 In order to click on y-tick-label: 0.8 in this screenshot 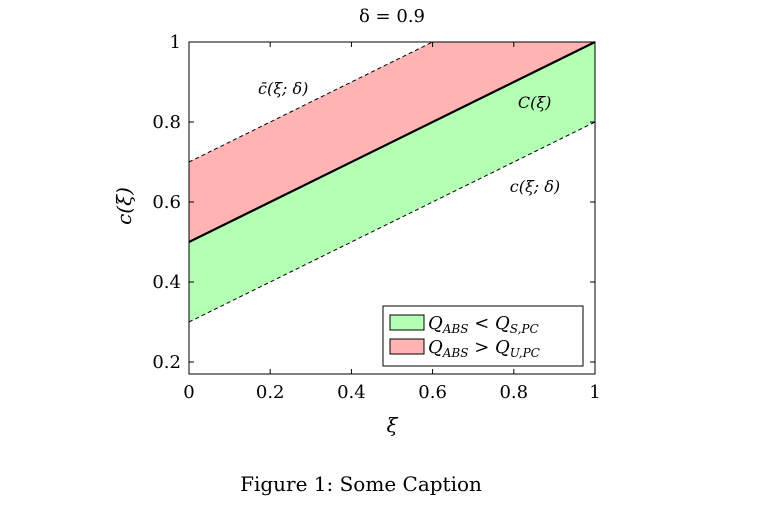, I will do `click(166, 122)`.